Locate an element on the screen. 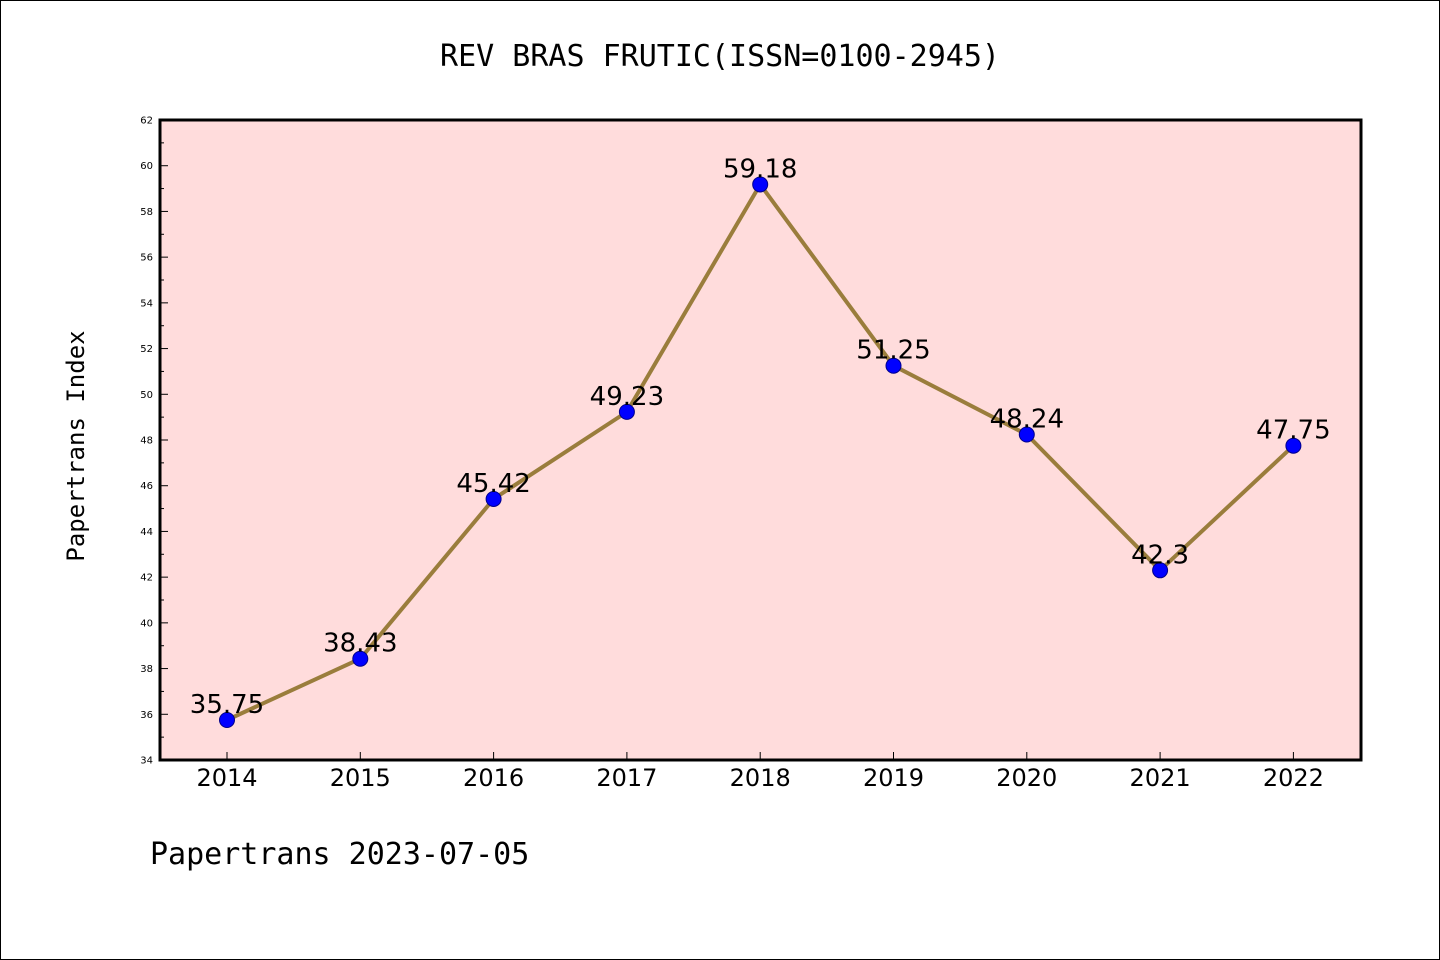  x-tick-label: 2021 is located at coordinates (1160, 778).